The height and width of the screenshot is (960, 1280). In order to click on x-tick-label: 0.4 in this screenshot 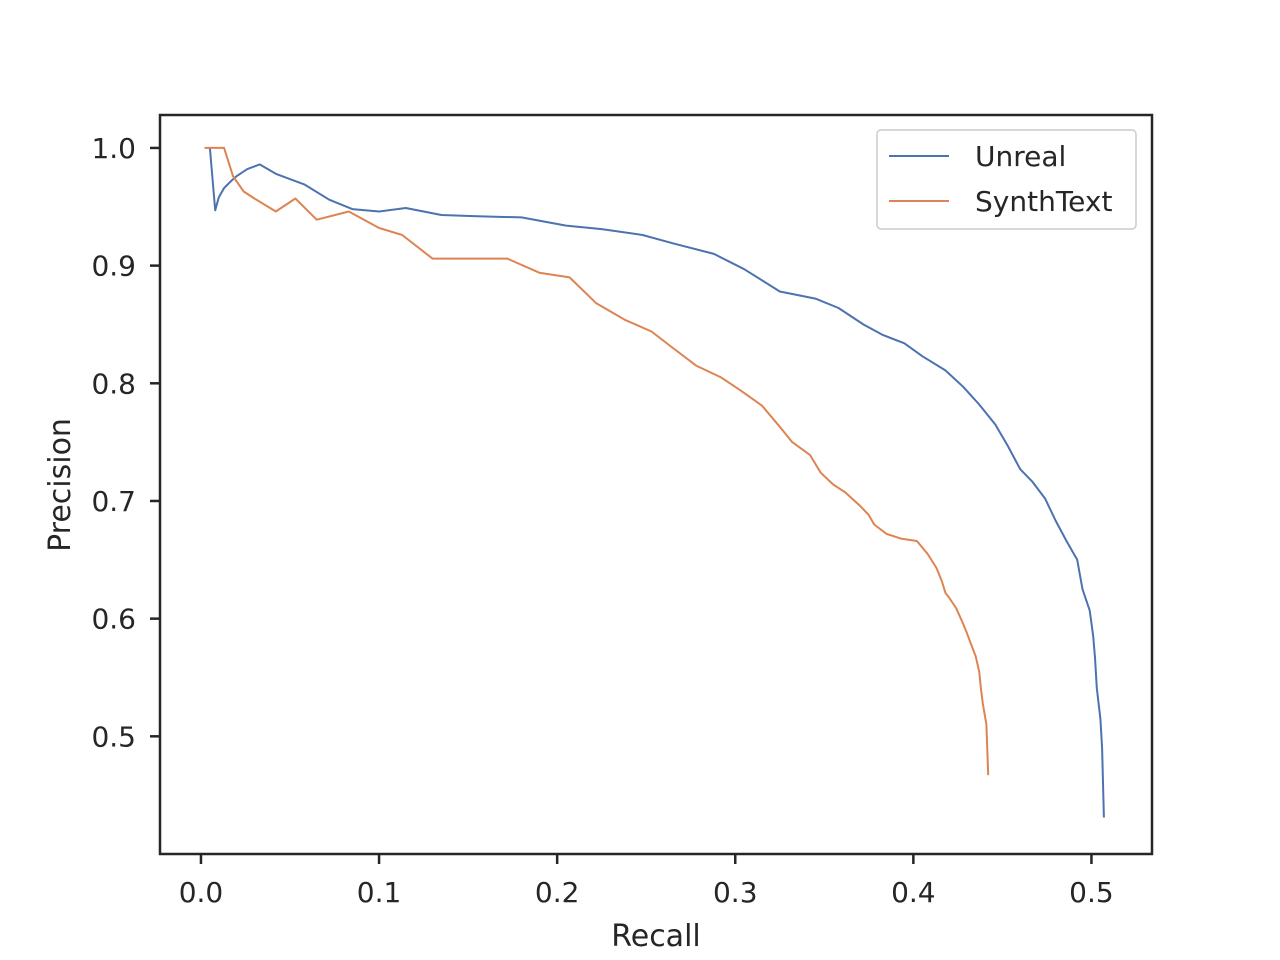, I will do `click(913, 892)`.